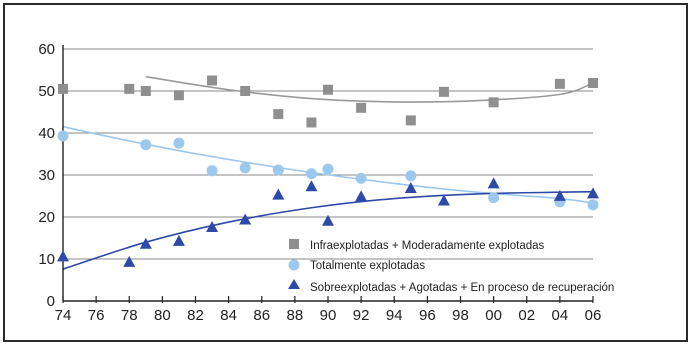 This screenshot has height=347, width=693. I want to click on x-tick-label: 86, so click(261, 315).